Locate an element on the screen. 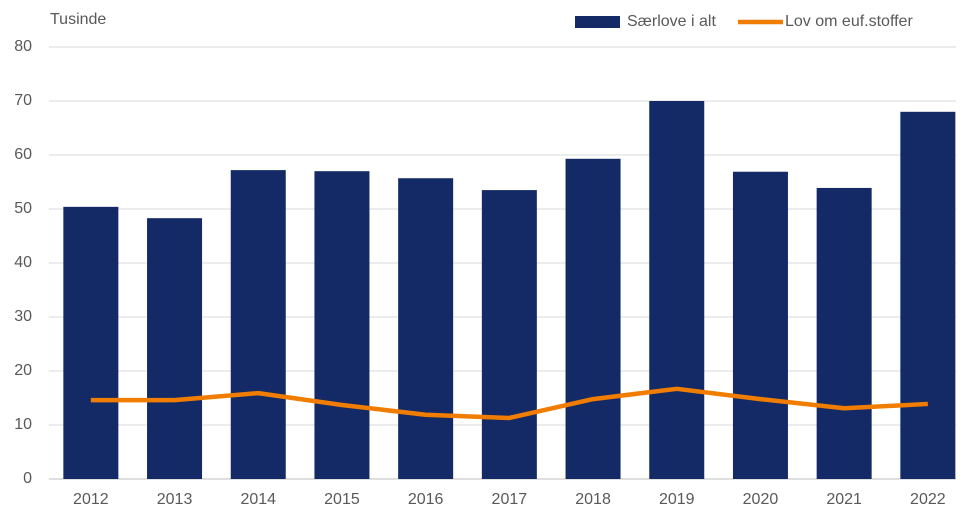 The image size is (962, 517). y-tick-label: 70 is located at coordinates (23, 100).